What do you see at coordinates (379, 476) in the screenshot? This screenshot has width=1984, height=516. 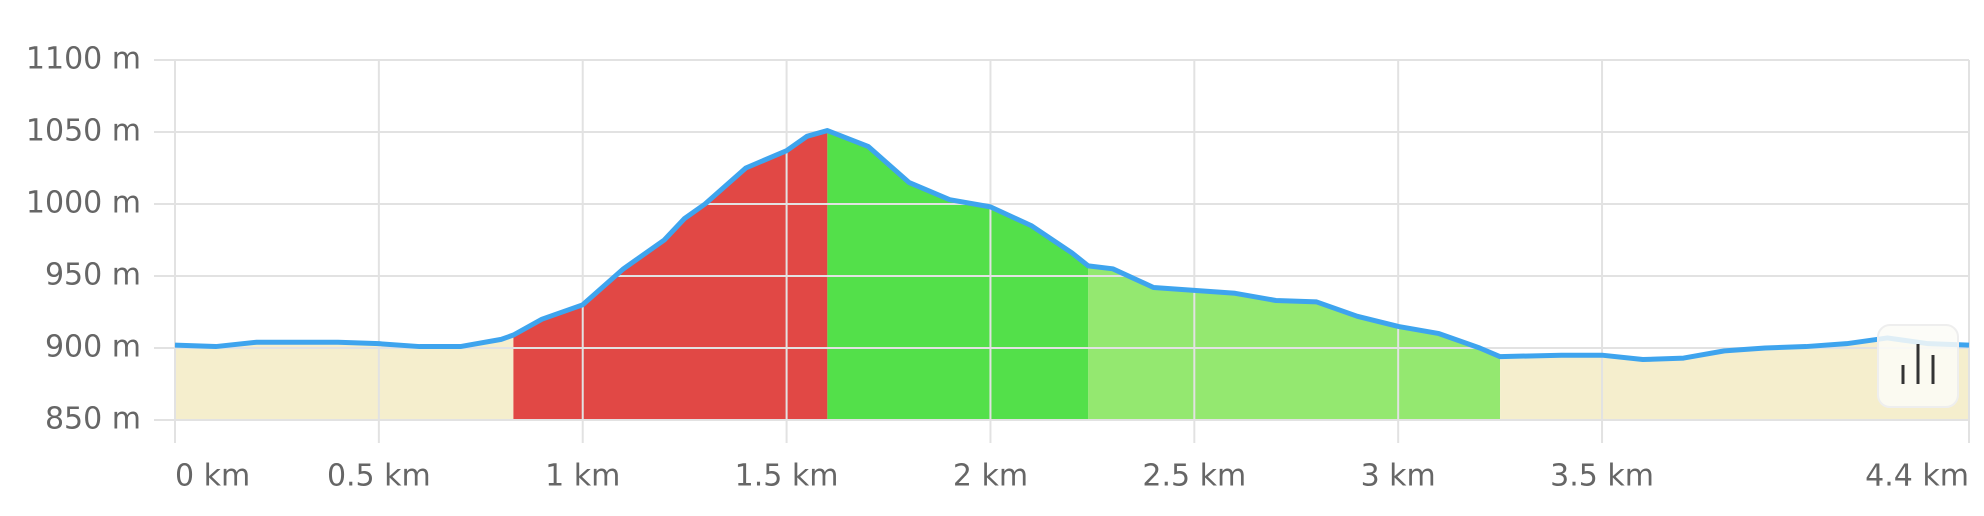 I see `x-tick-label: 0.5 km` at bounding box center [379, 476].